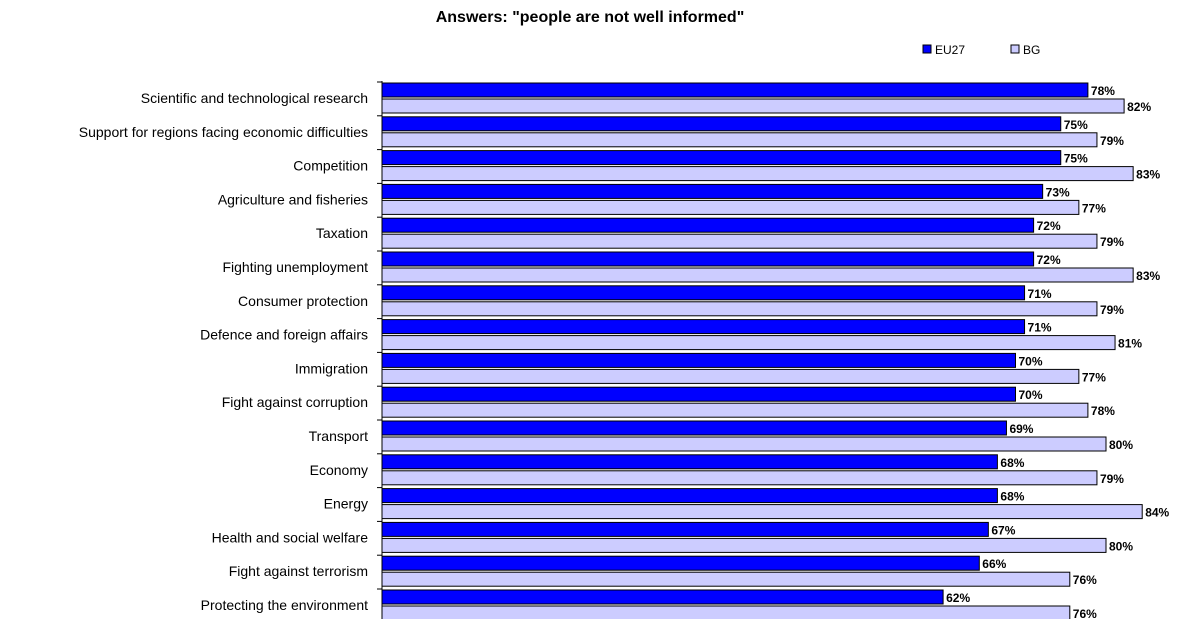 This screenshot has height=619, width=1181. I want to click on data-label-eu27: 67%, so click(1003, 530).